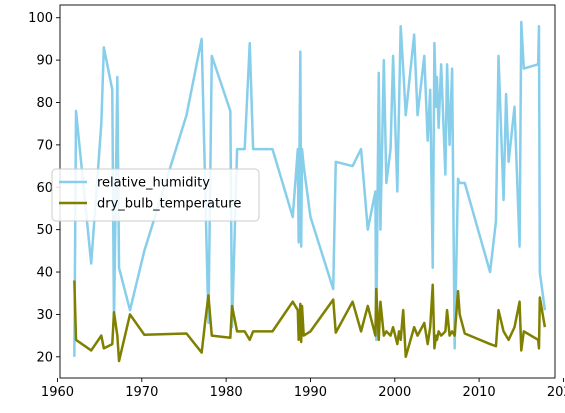  I want to click on y-tick-label: 90, so click(44, 61).